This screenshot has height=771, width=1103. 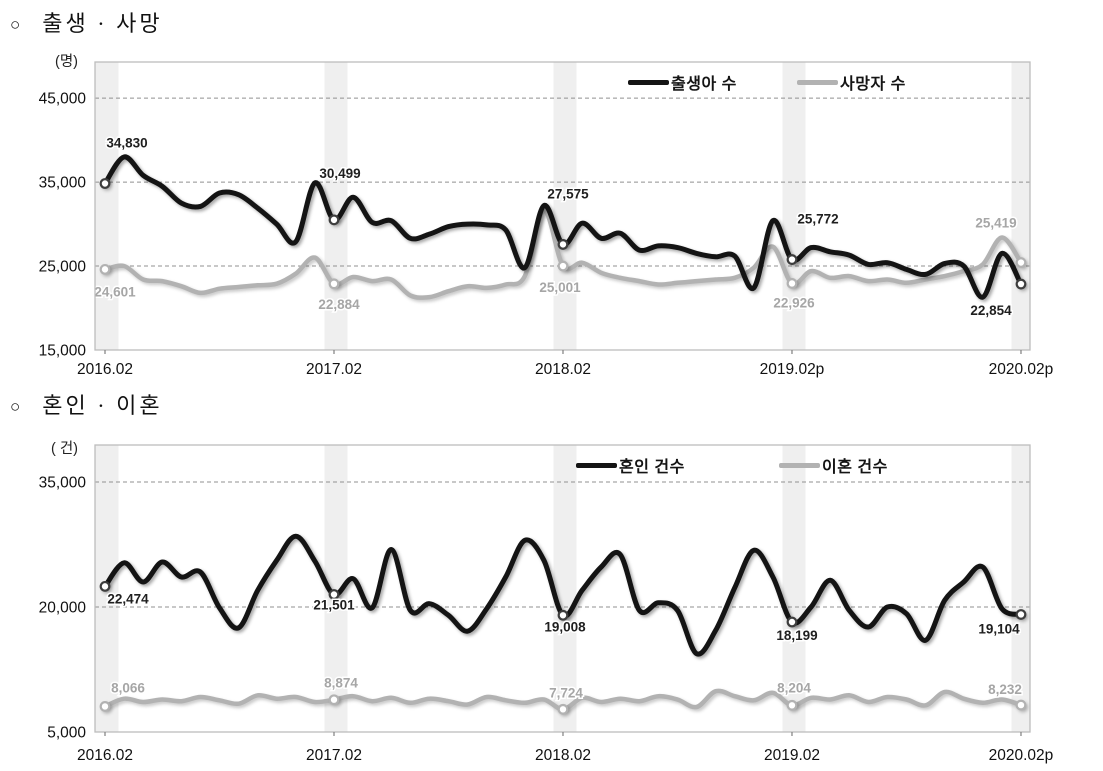 I want to click on divorces-value-label: 7,724, so click(x=566, y=692).